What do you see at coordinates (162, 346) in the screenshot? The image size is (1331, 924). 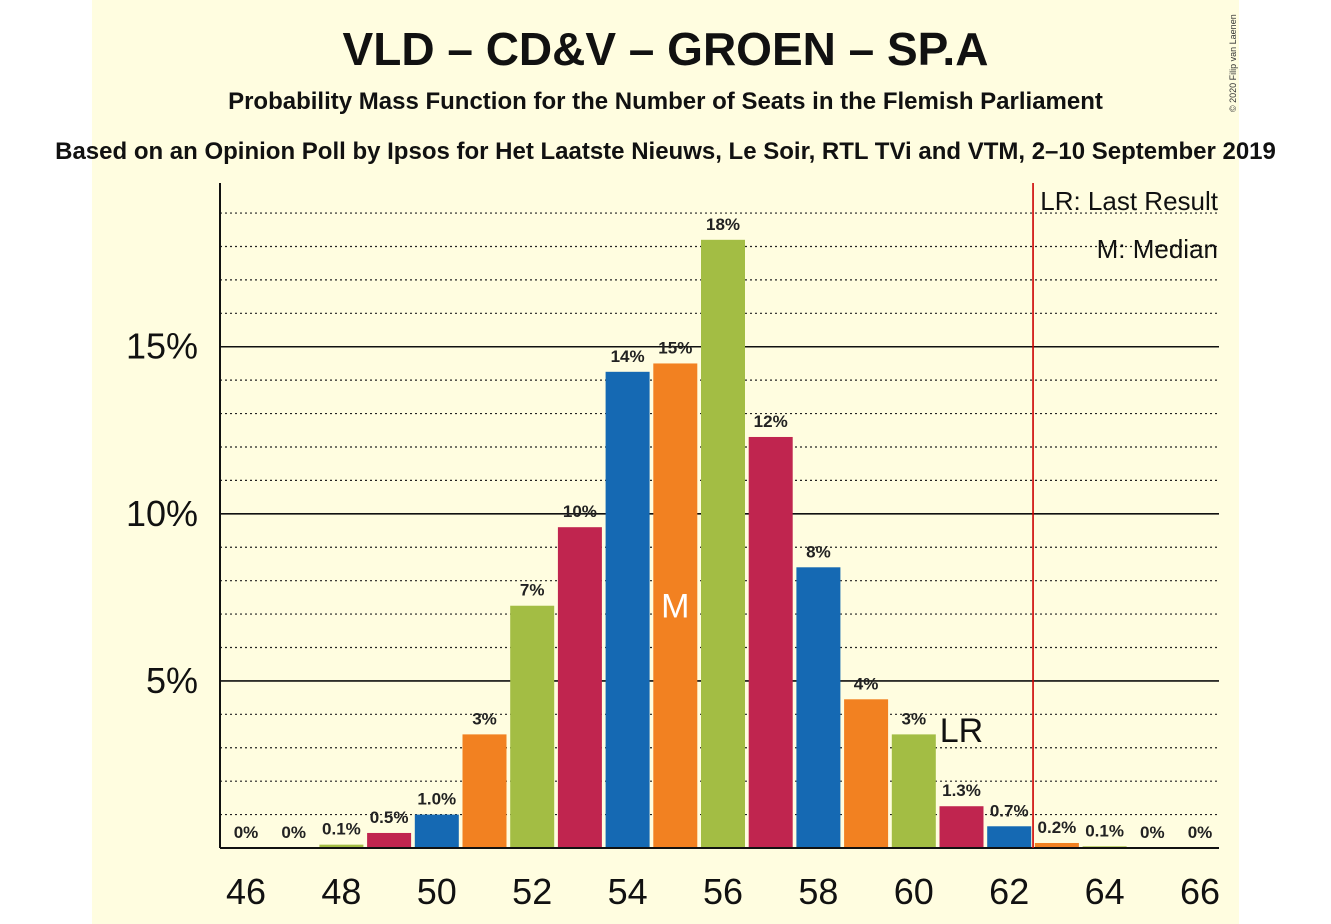 I see `y-tick-label: 15%` at bounding box center [162, 346].